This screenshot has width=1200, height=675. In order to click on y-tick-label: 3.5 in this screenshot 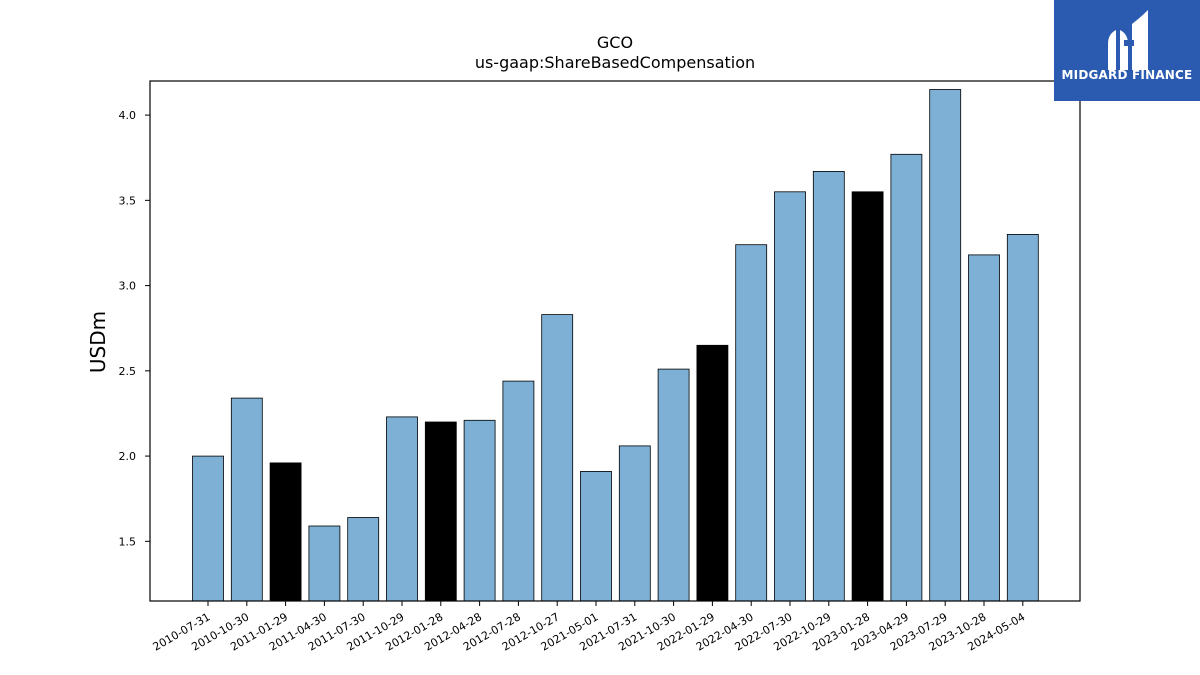, I will do `click(128, 200)`.